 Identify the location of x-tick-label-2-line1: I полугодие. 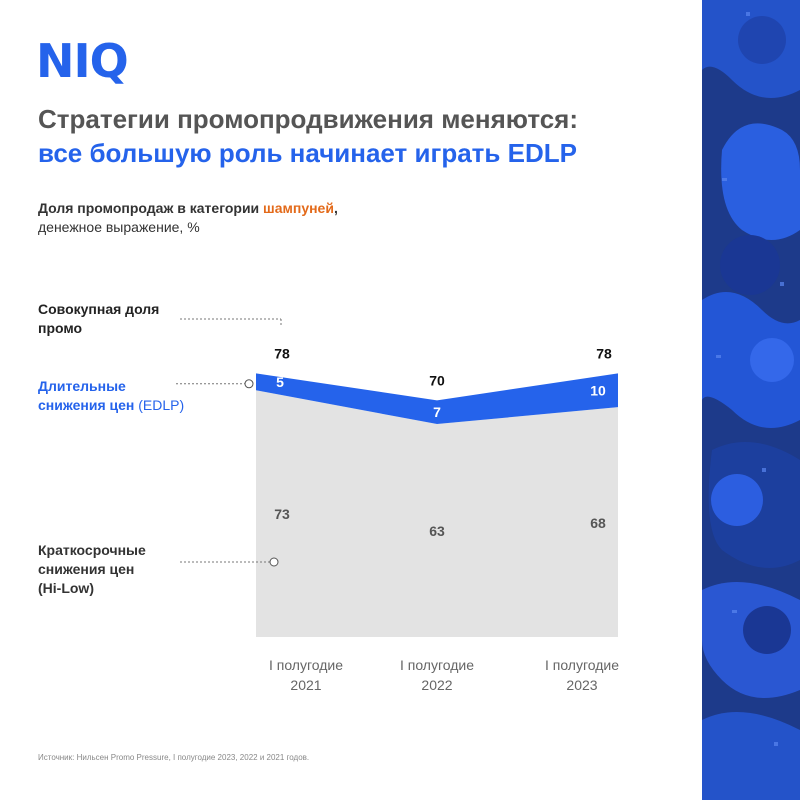
(582, 665).